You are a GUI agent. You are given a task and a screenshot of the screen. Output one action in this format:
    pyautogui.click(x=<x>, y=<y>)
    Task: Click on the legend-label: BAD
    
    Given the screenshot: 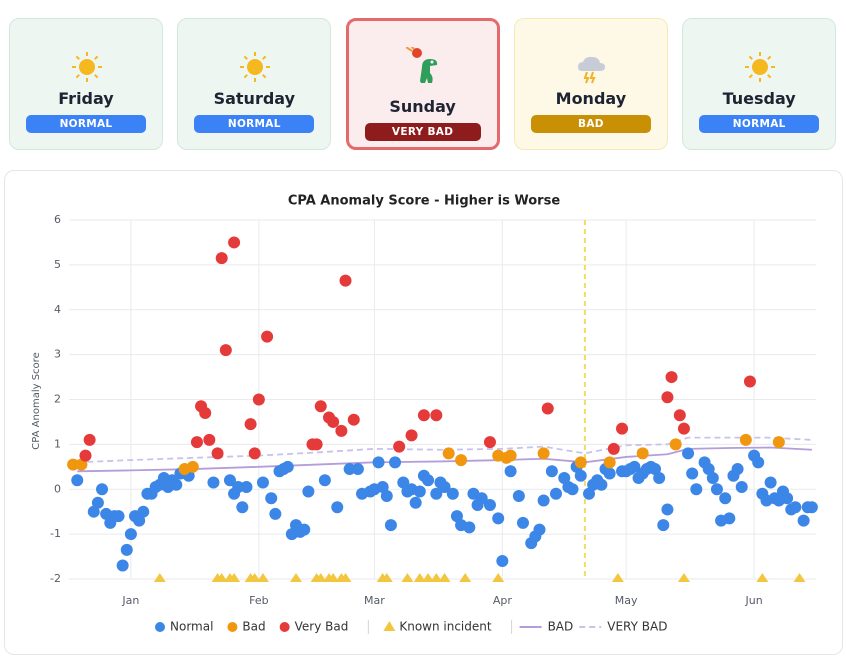 What is the action you would take?
    pyautogui.click(x=561, y=627)
    